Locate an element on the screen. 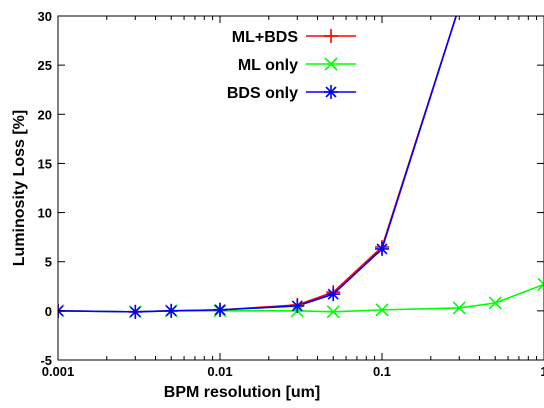 The height and width of the screenshot is (408, 544). y-tick-label: 10 is located at coordinates (45, 213).